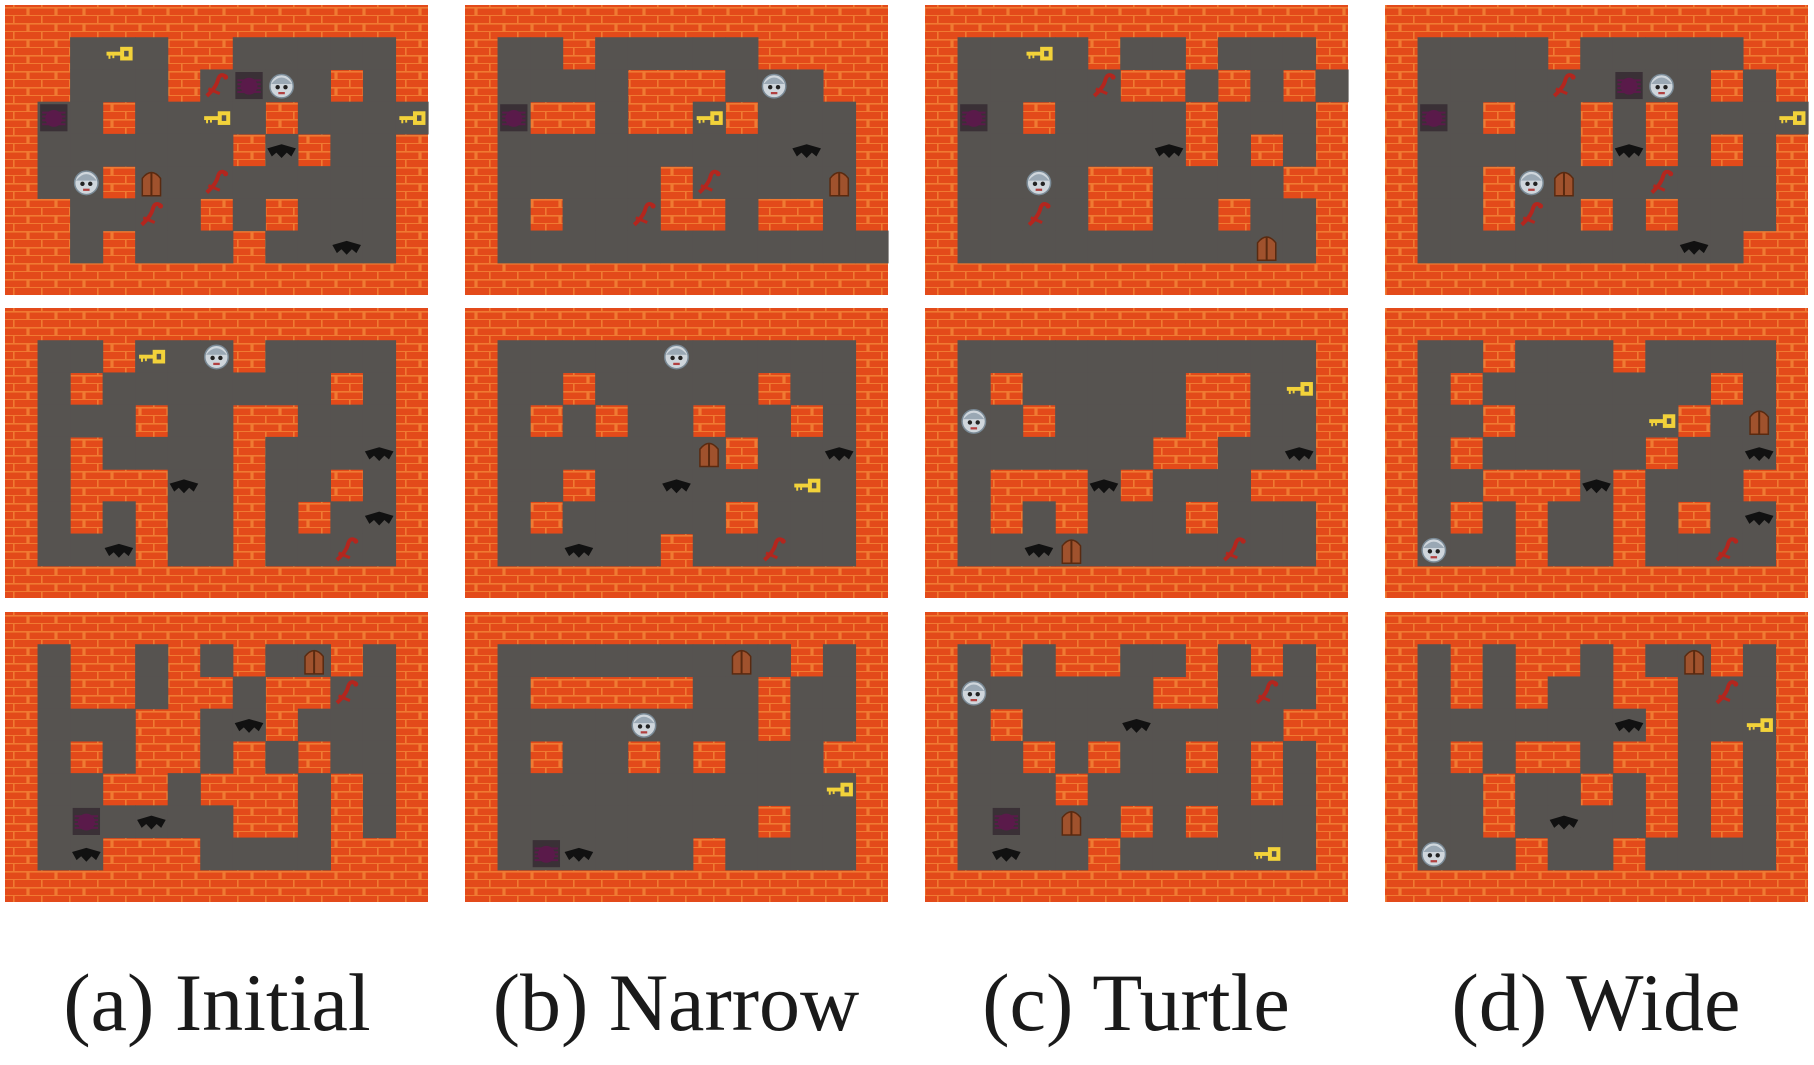 This screenshot has height=1065, width=1814. What do you see at coordinates (54, 118) in the screenshot?
I see `spider-icon` at bounding box center [54, 118].